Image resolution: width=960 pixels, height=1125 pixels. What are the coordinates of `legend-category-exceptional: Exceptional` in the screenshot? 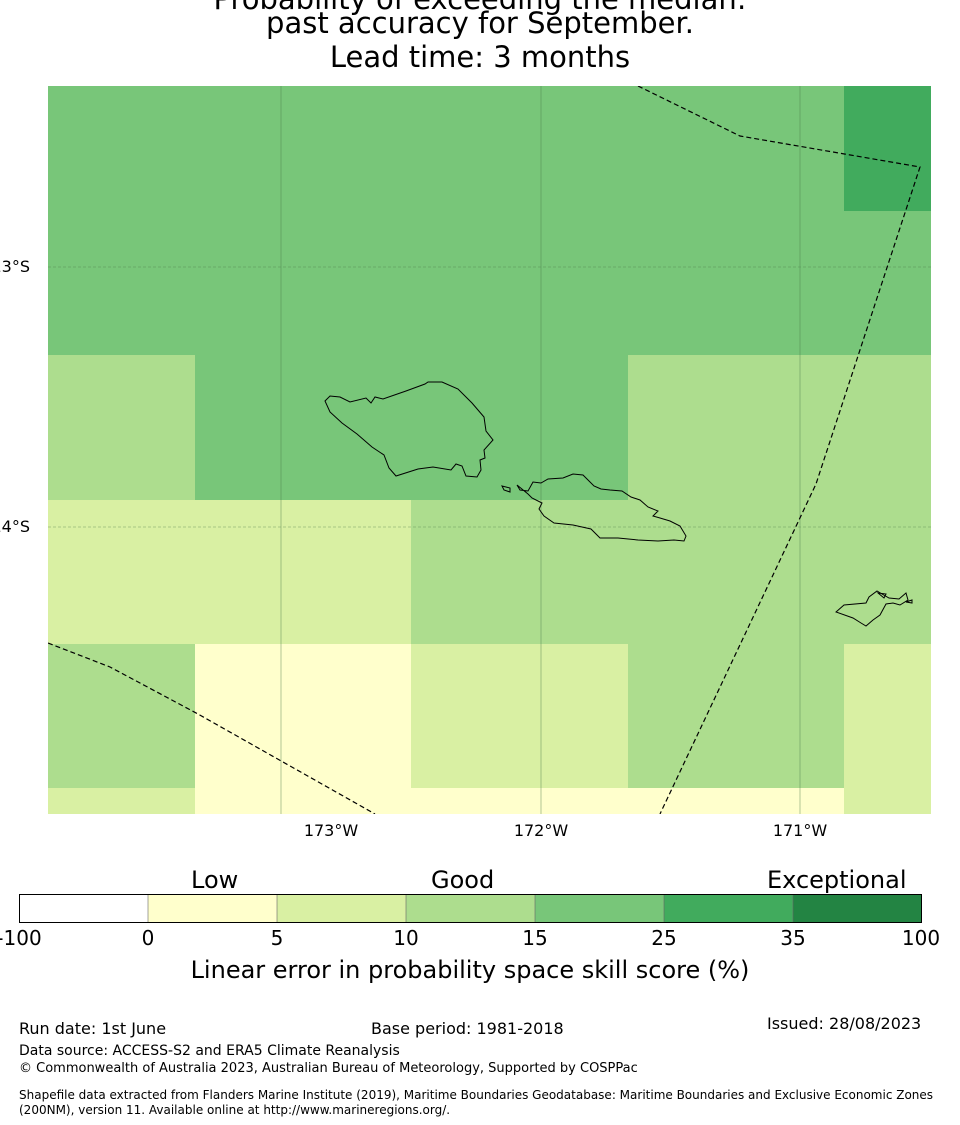 It's located at (837, 880).